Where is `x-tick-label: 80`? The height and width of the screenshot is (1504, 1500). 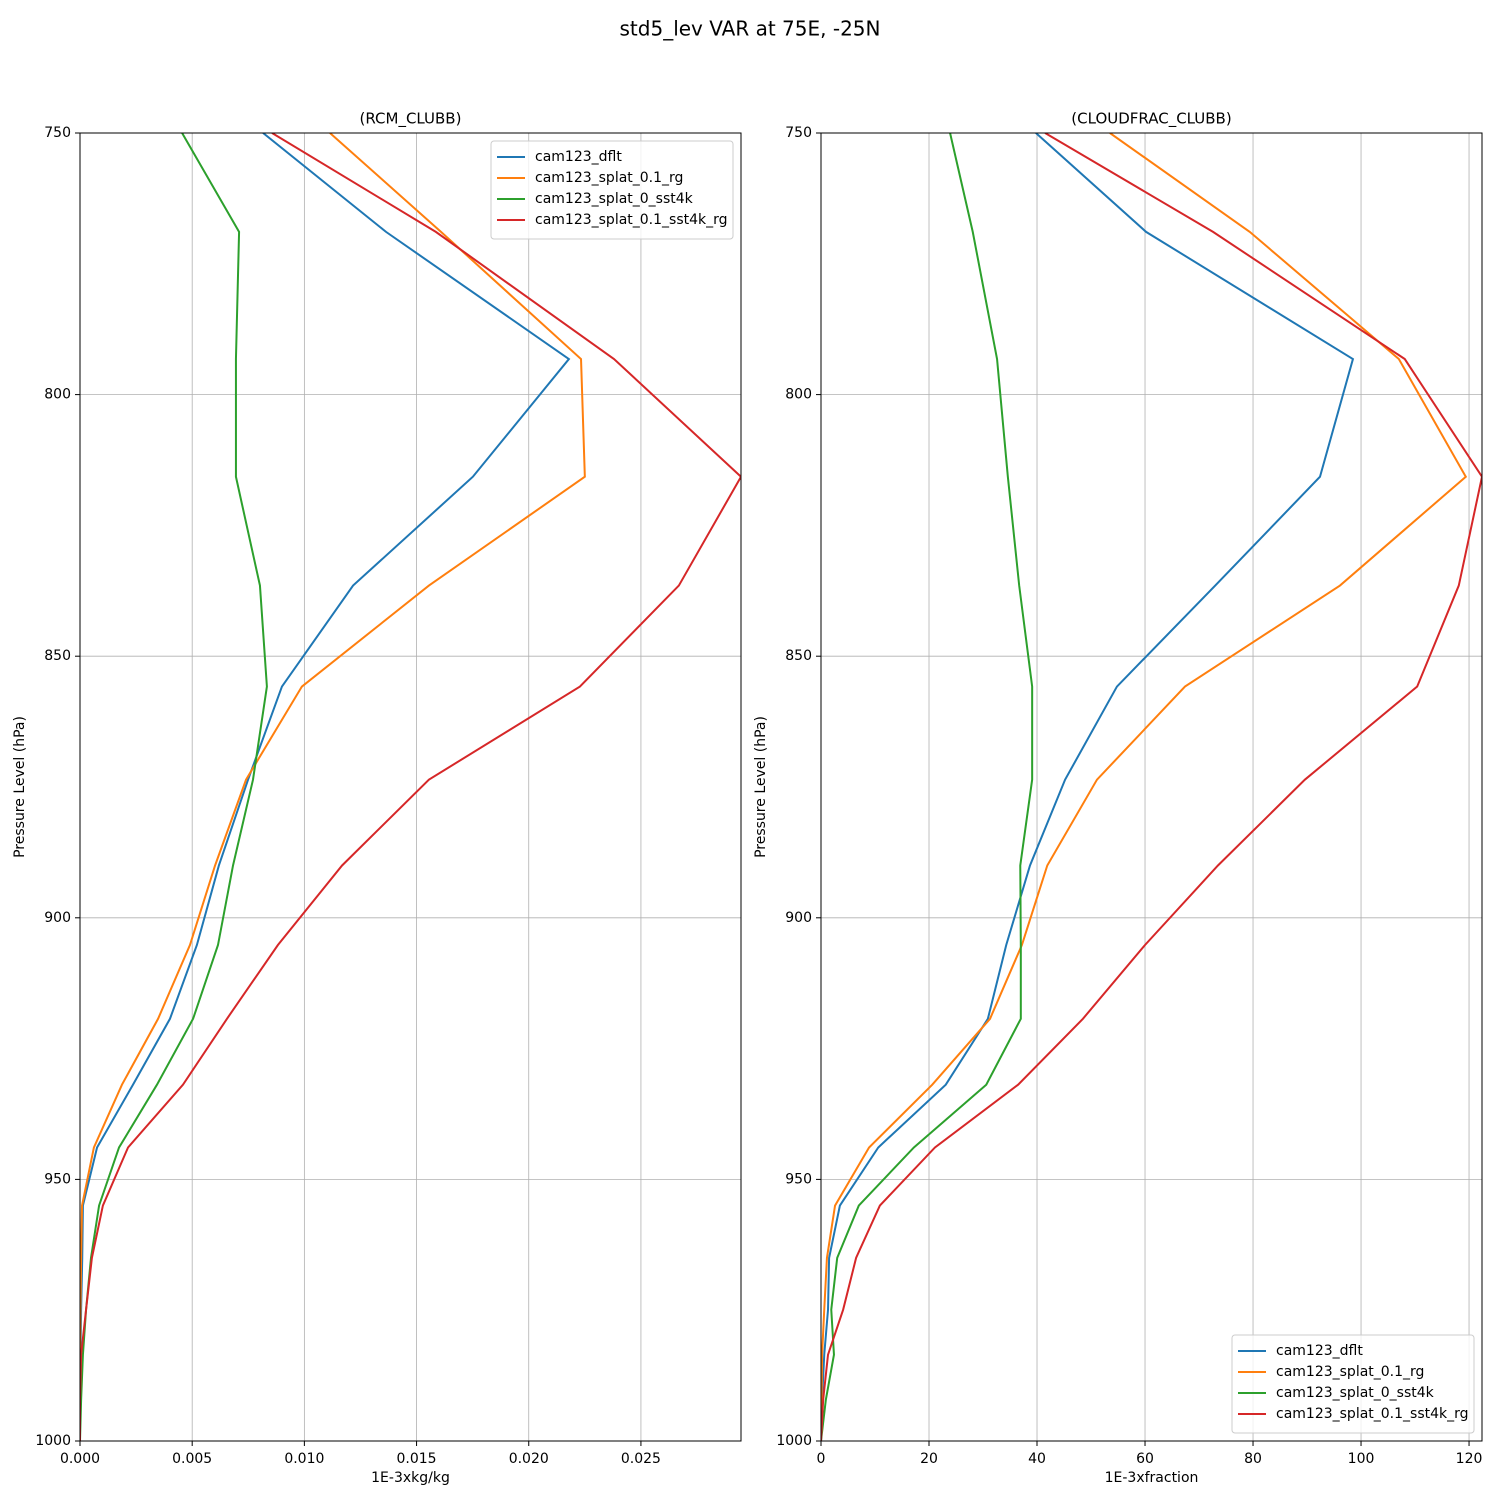
x-tick-label: 80 is located at coordinates (1253, 1459).